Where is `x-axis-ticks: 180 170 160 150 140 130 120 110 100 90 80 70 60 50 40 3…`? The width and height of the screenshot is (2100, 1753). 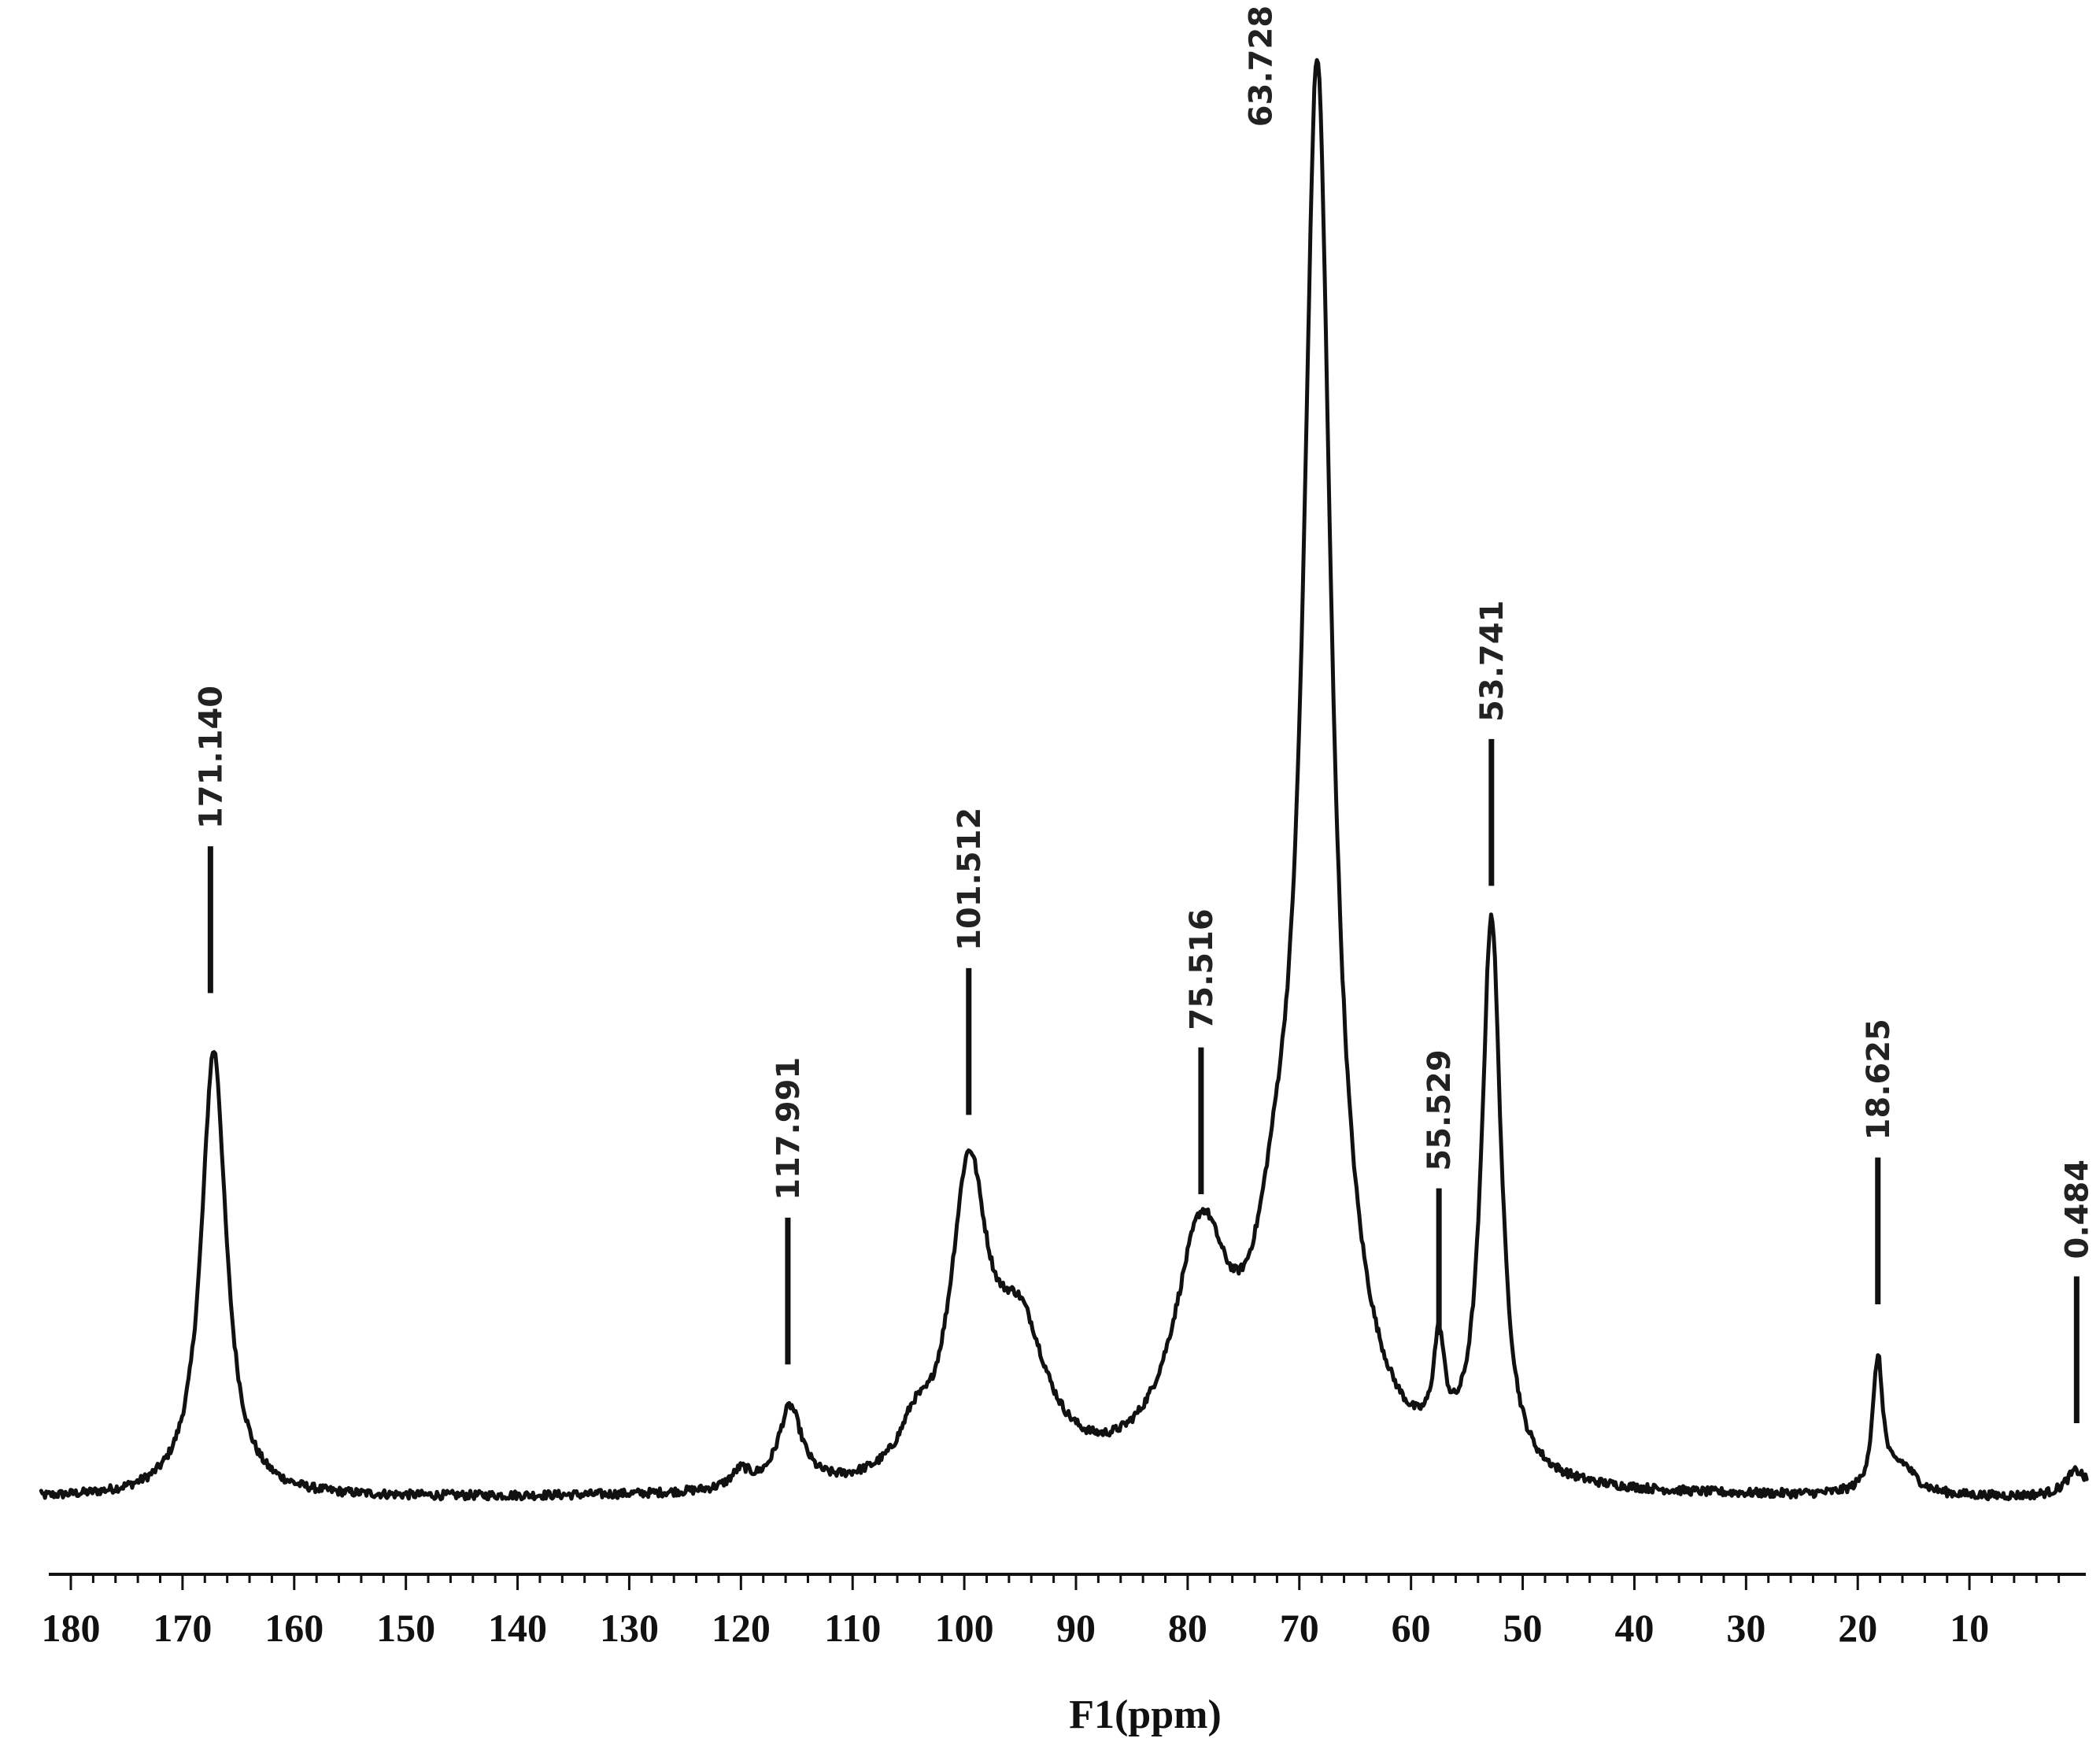
x-axis-ticks: 180 170 160 150 140 130 120 110 100 90 80 70 60 50 40 3… is located at coordinates (1051, 1612).